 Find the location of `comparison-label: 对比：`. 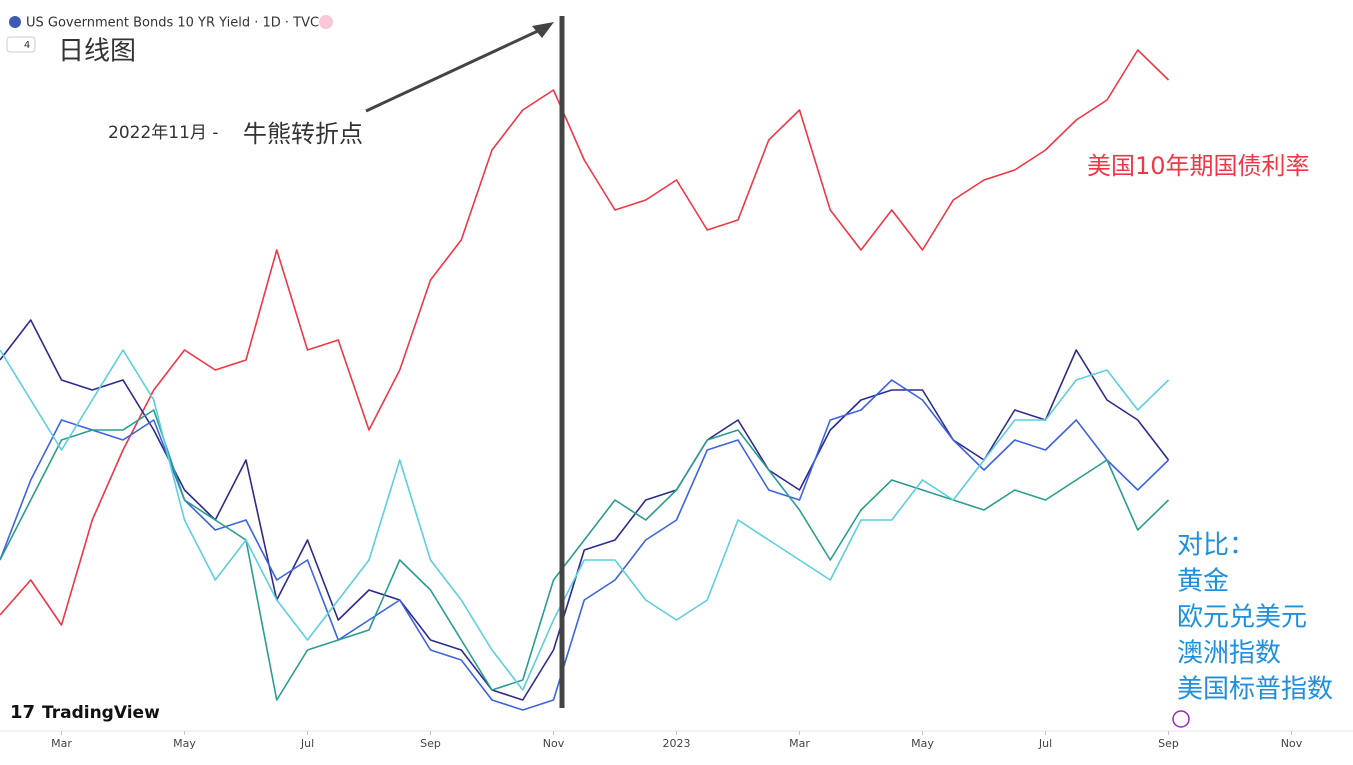

comparison-label: 对比： is located at coordinates (1216, 546).